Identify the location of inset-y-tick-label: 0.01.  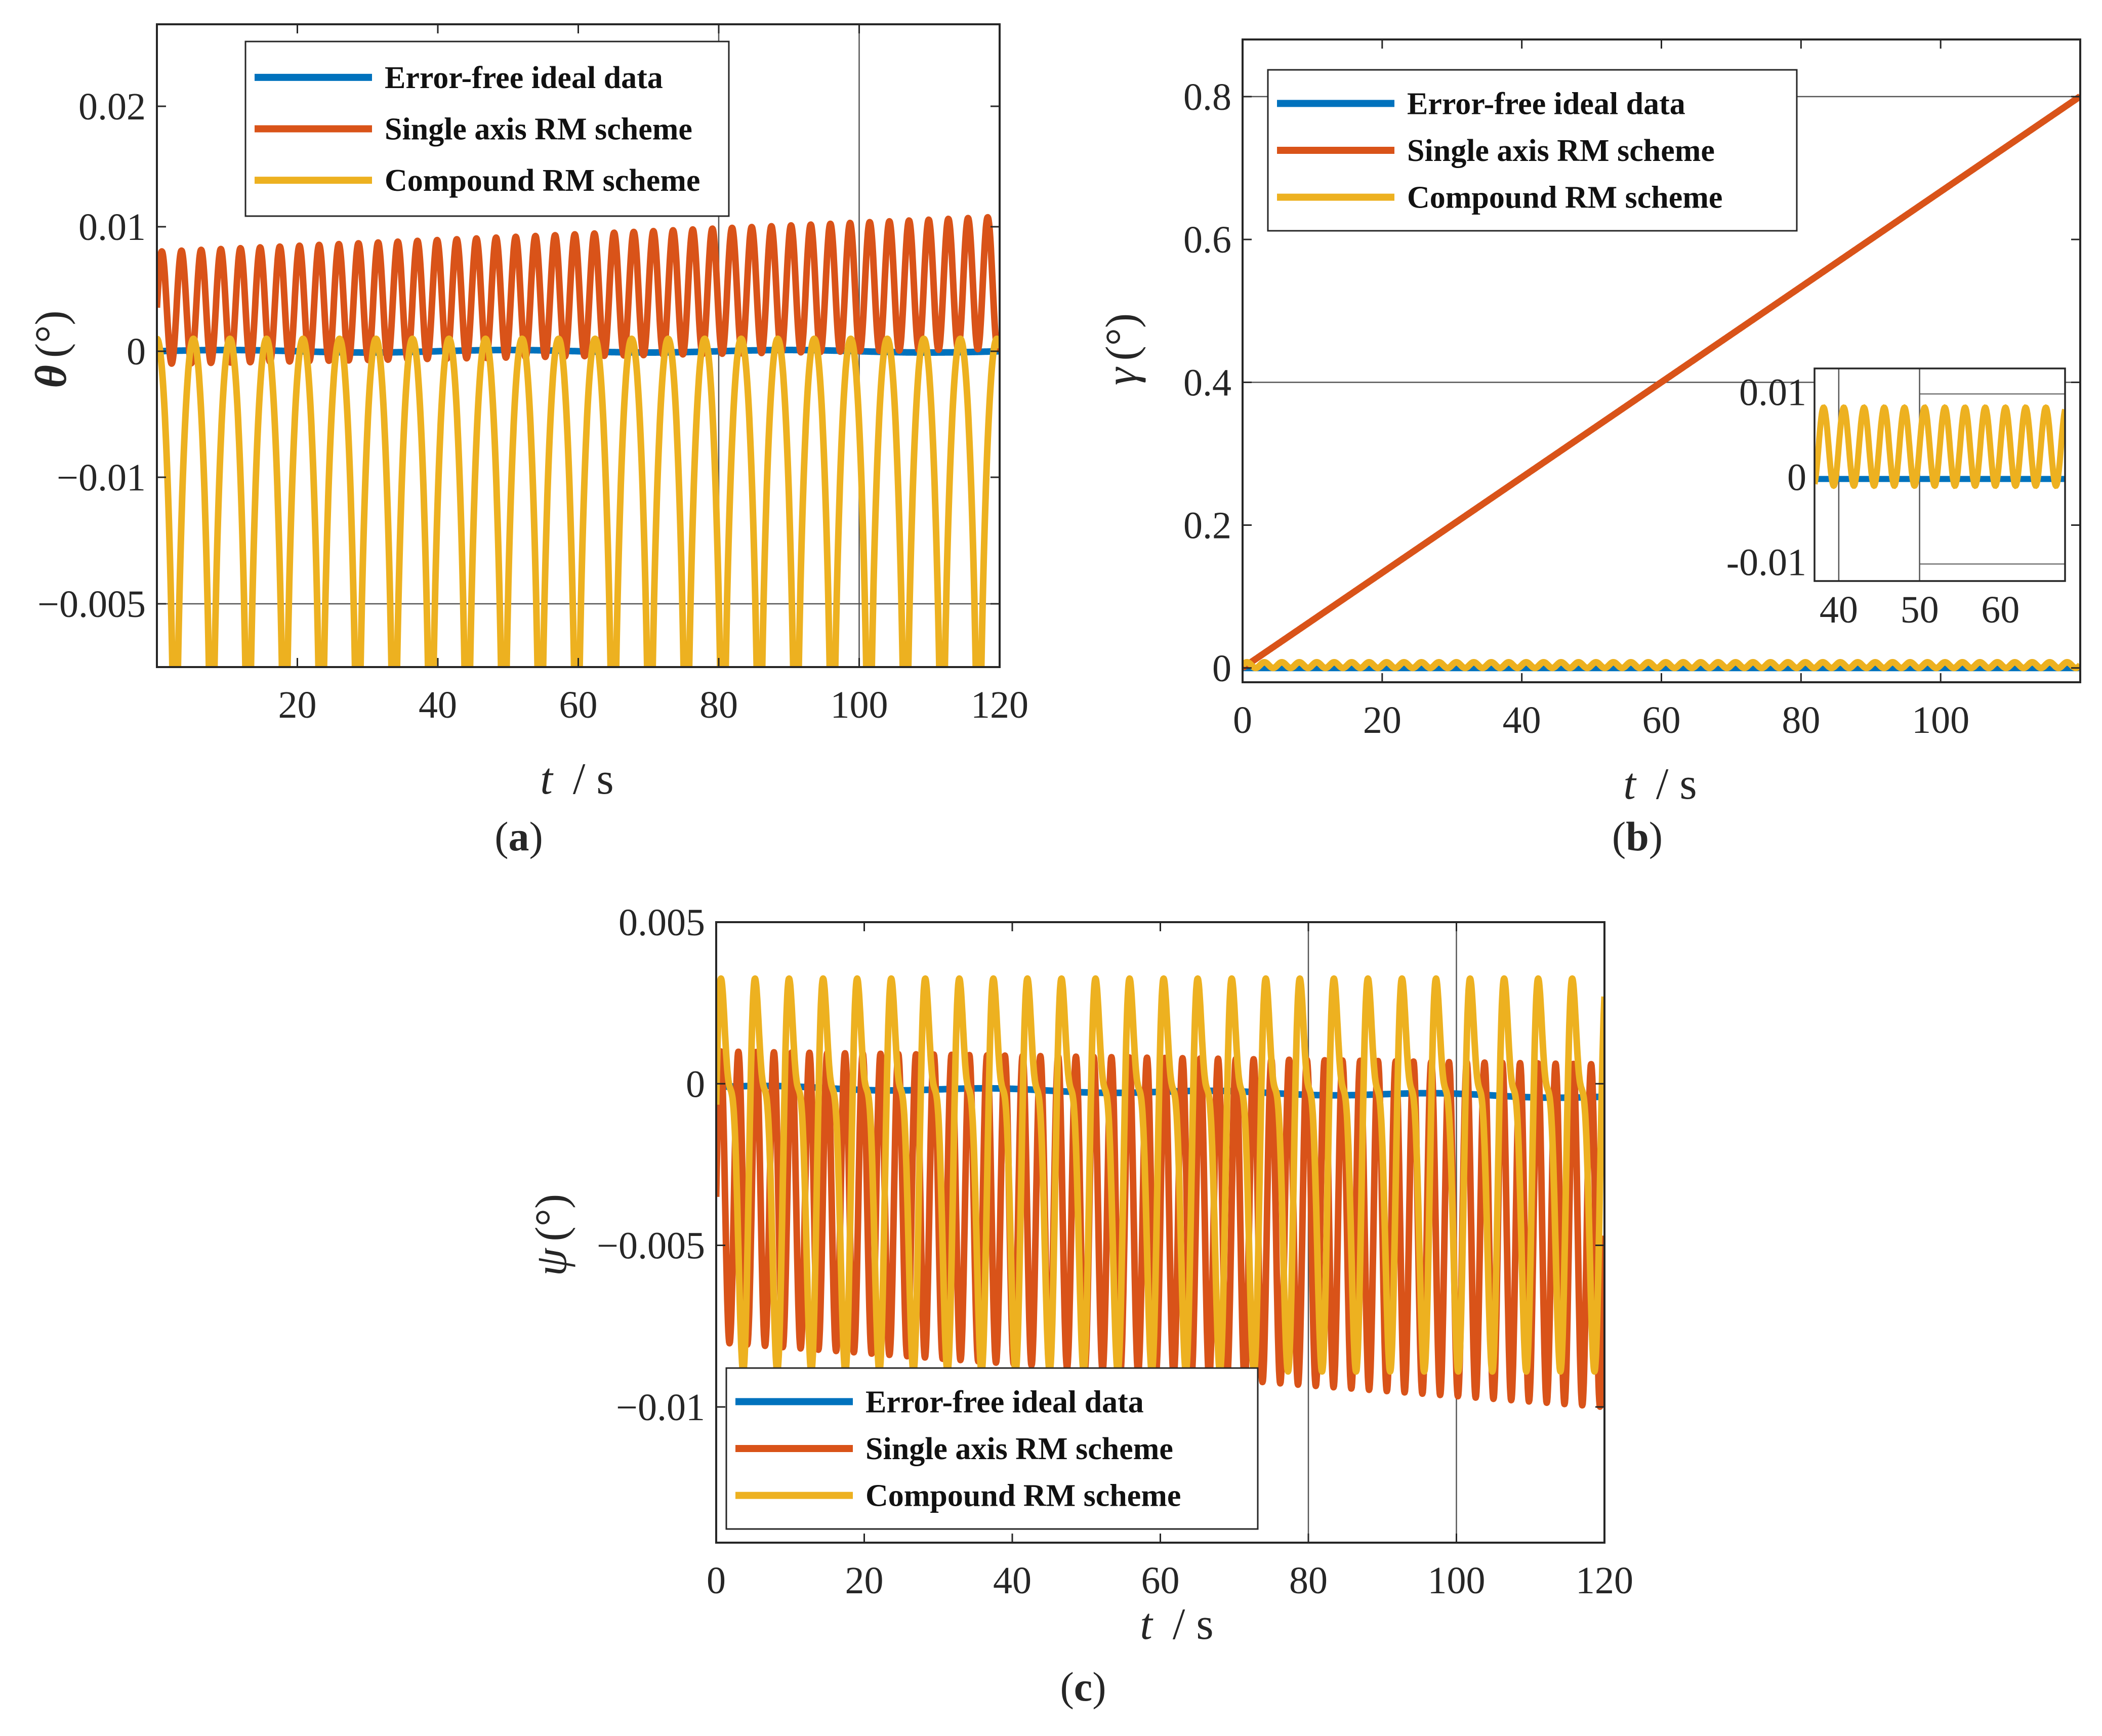
(1772, 392).